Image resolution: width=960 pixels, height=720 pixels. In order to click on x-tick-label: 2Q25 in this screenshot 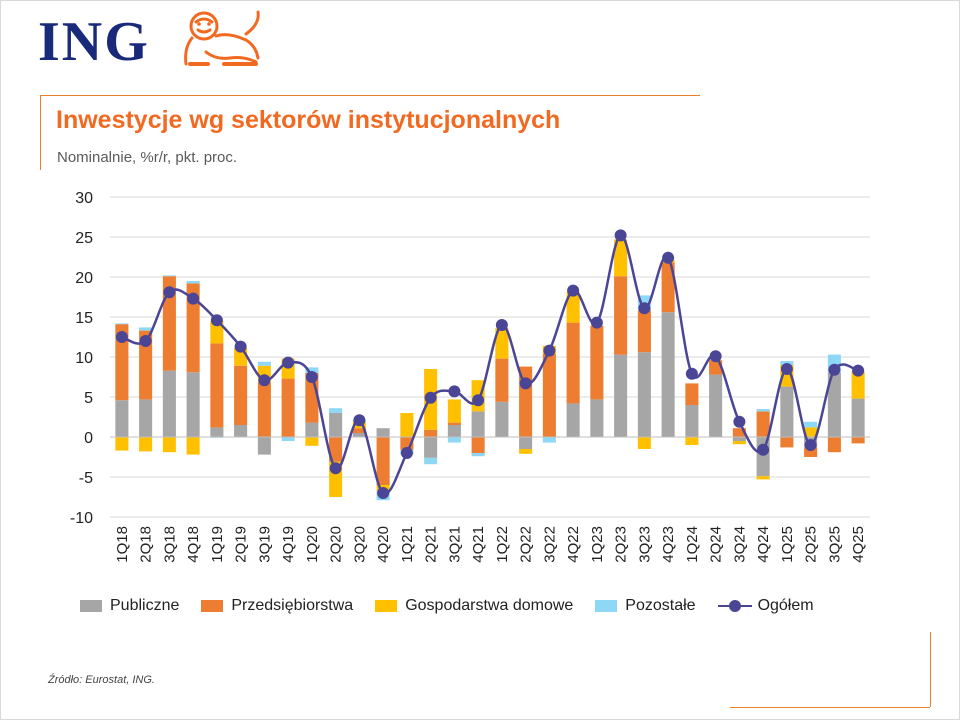, I will do `click(811, 544)`.